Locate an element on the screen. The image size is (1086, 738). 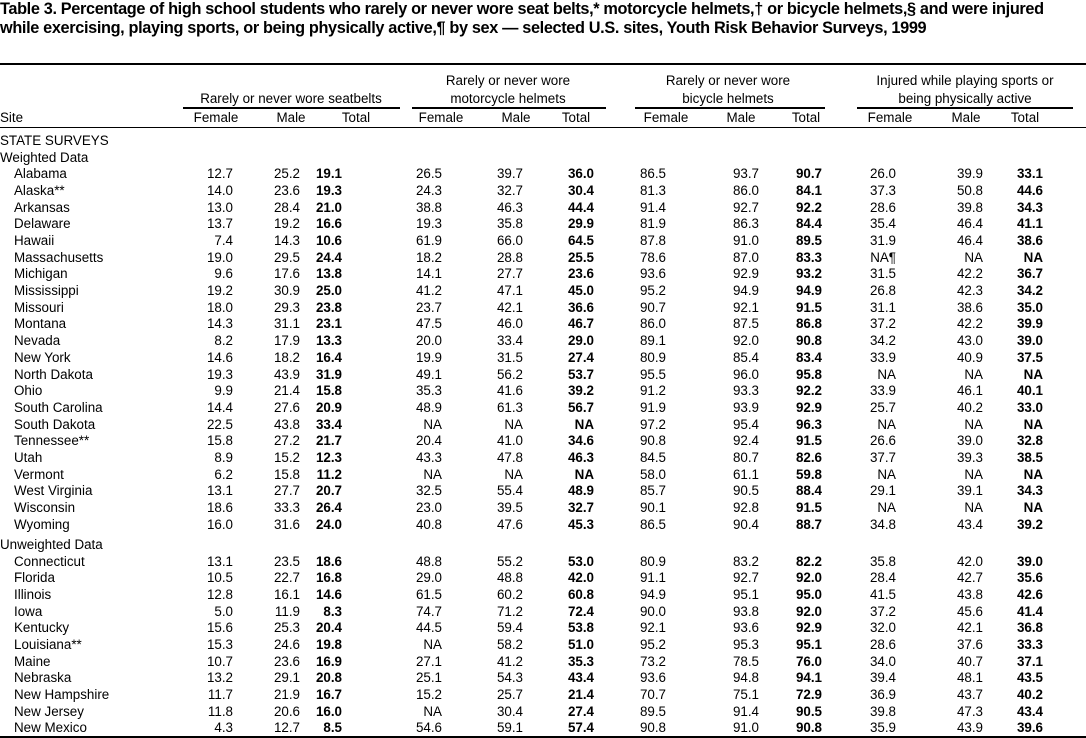
cell-value: 34.8 is located at coordinates (882, 524).